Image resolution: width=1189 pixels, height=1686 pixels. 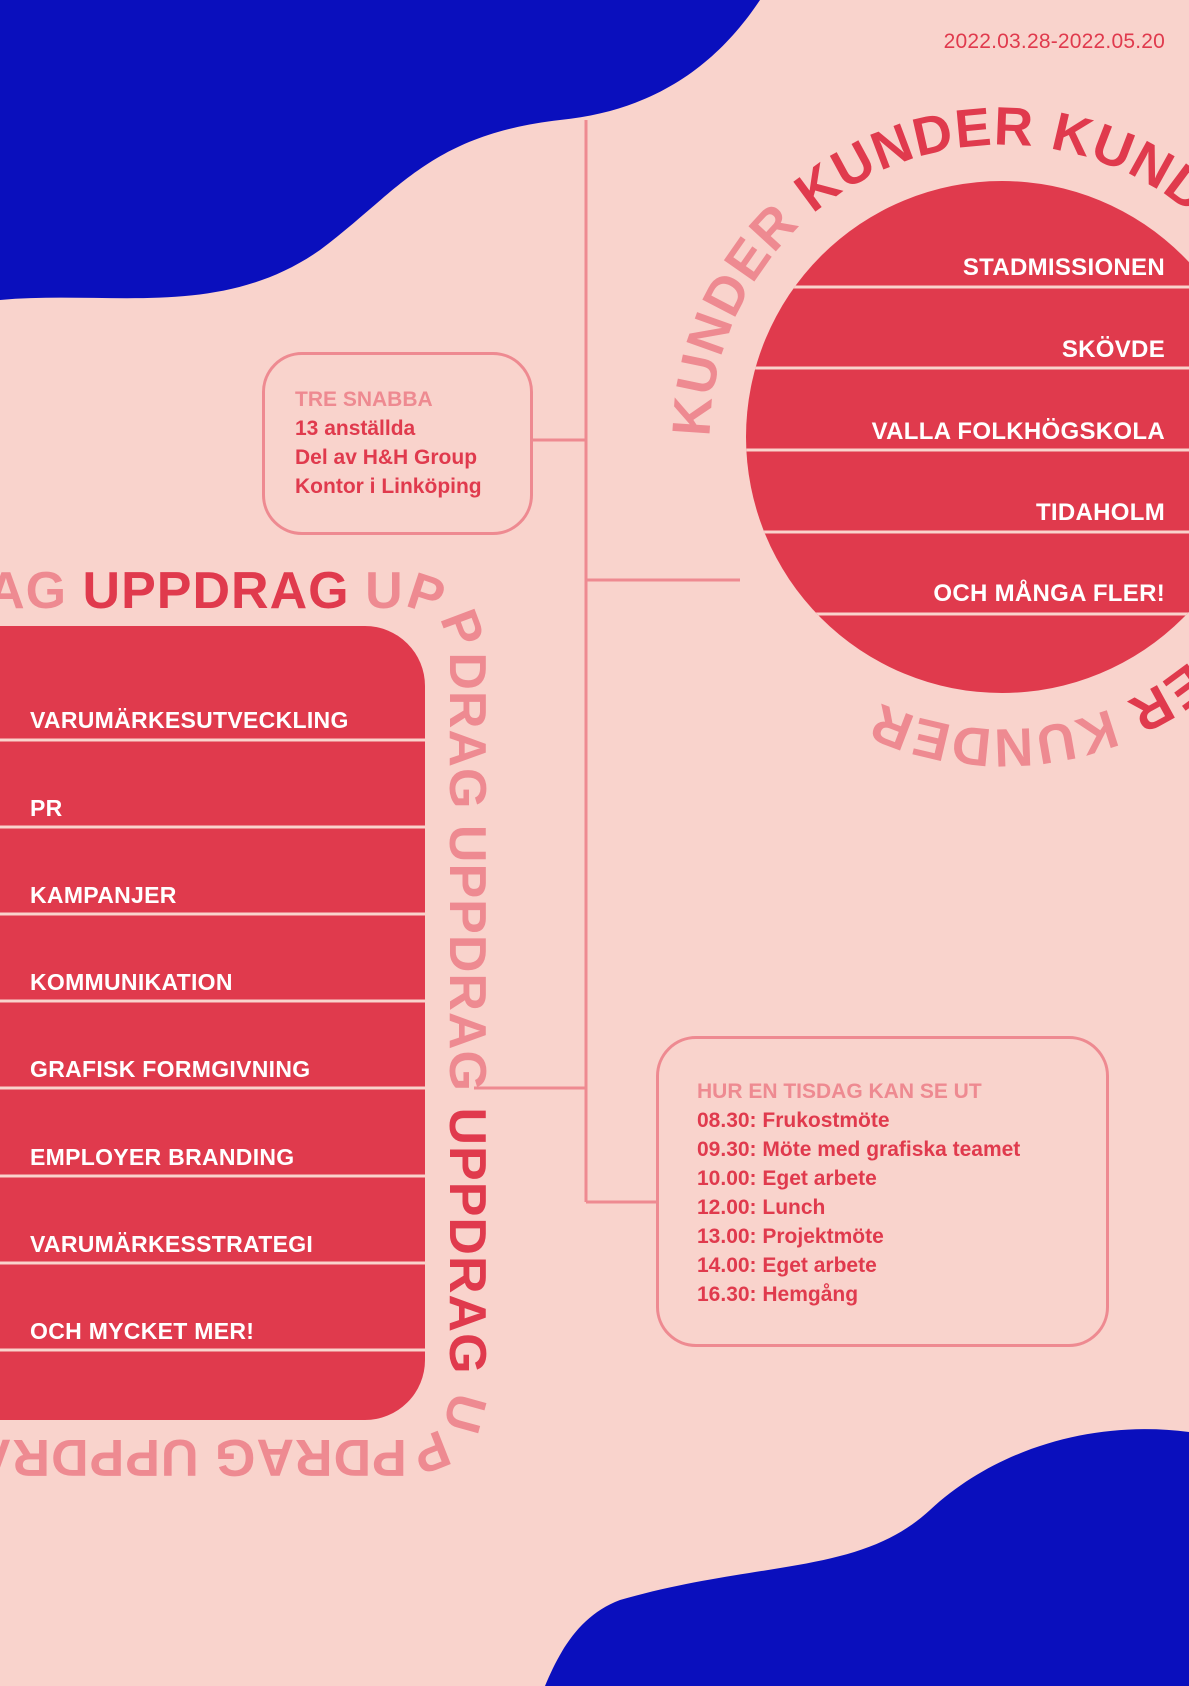 What do you see at coordinates (839, 1091) in the screenshot?
I see `schedule-heading: HUR EN TISDAG KAN SE UT` at bounding box center [839, 1091].